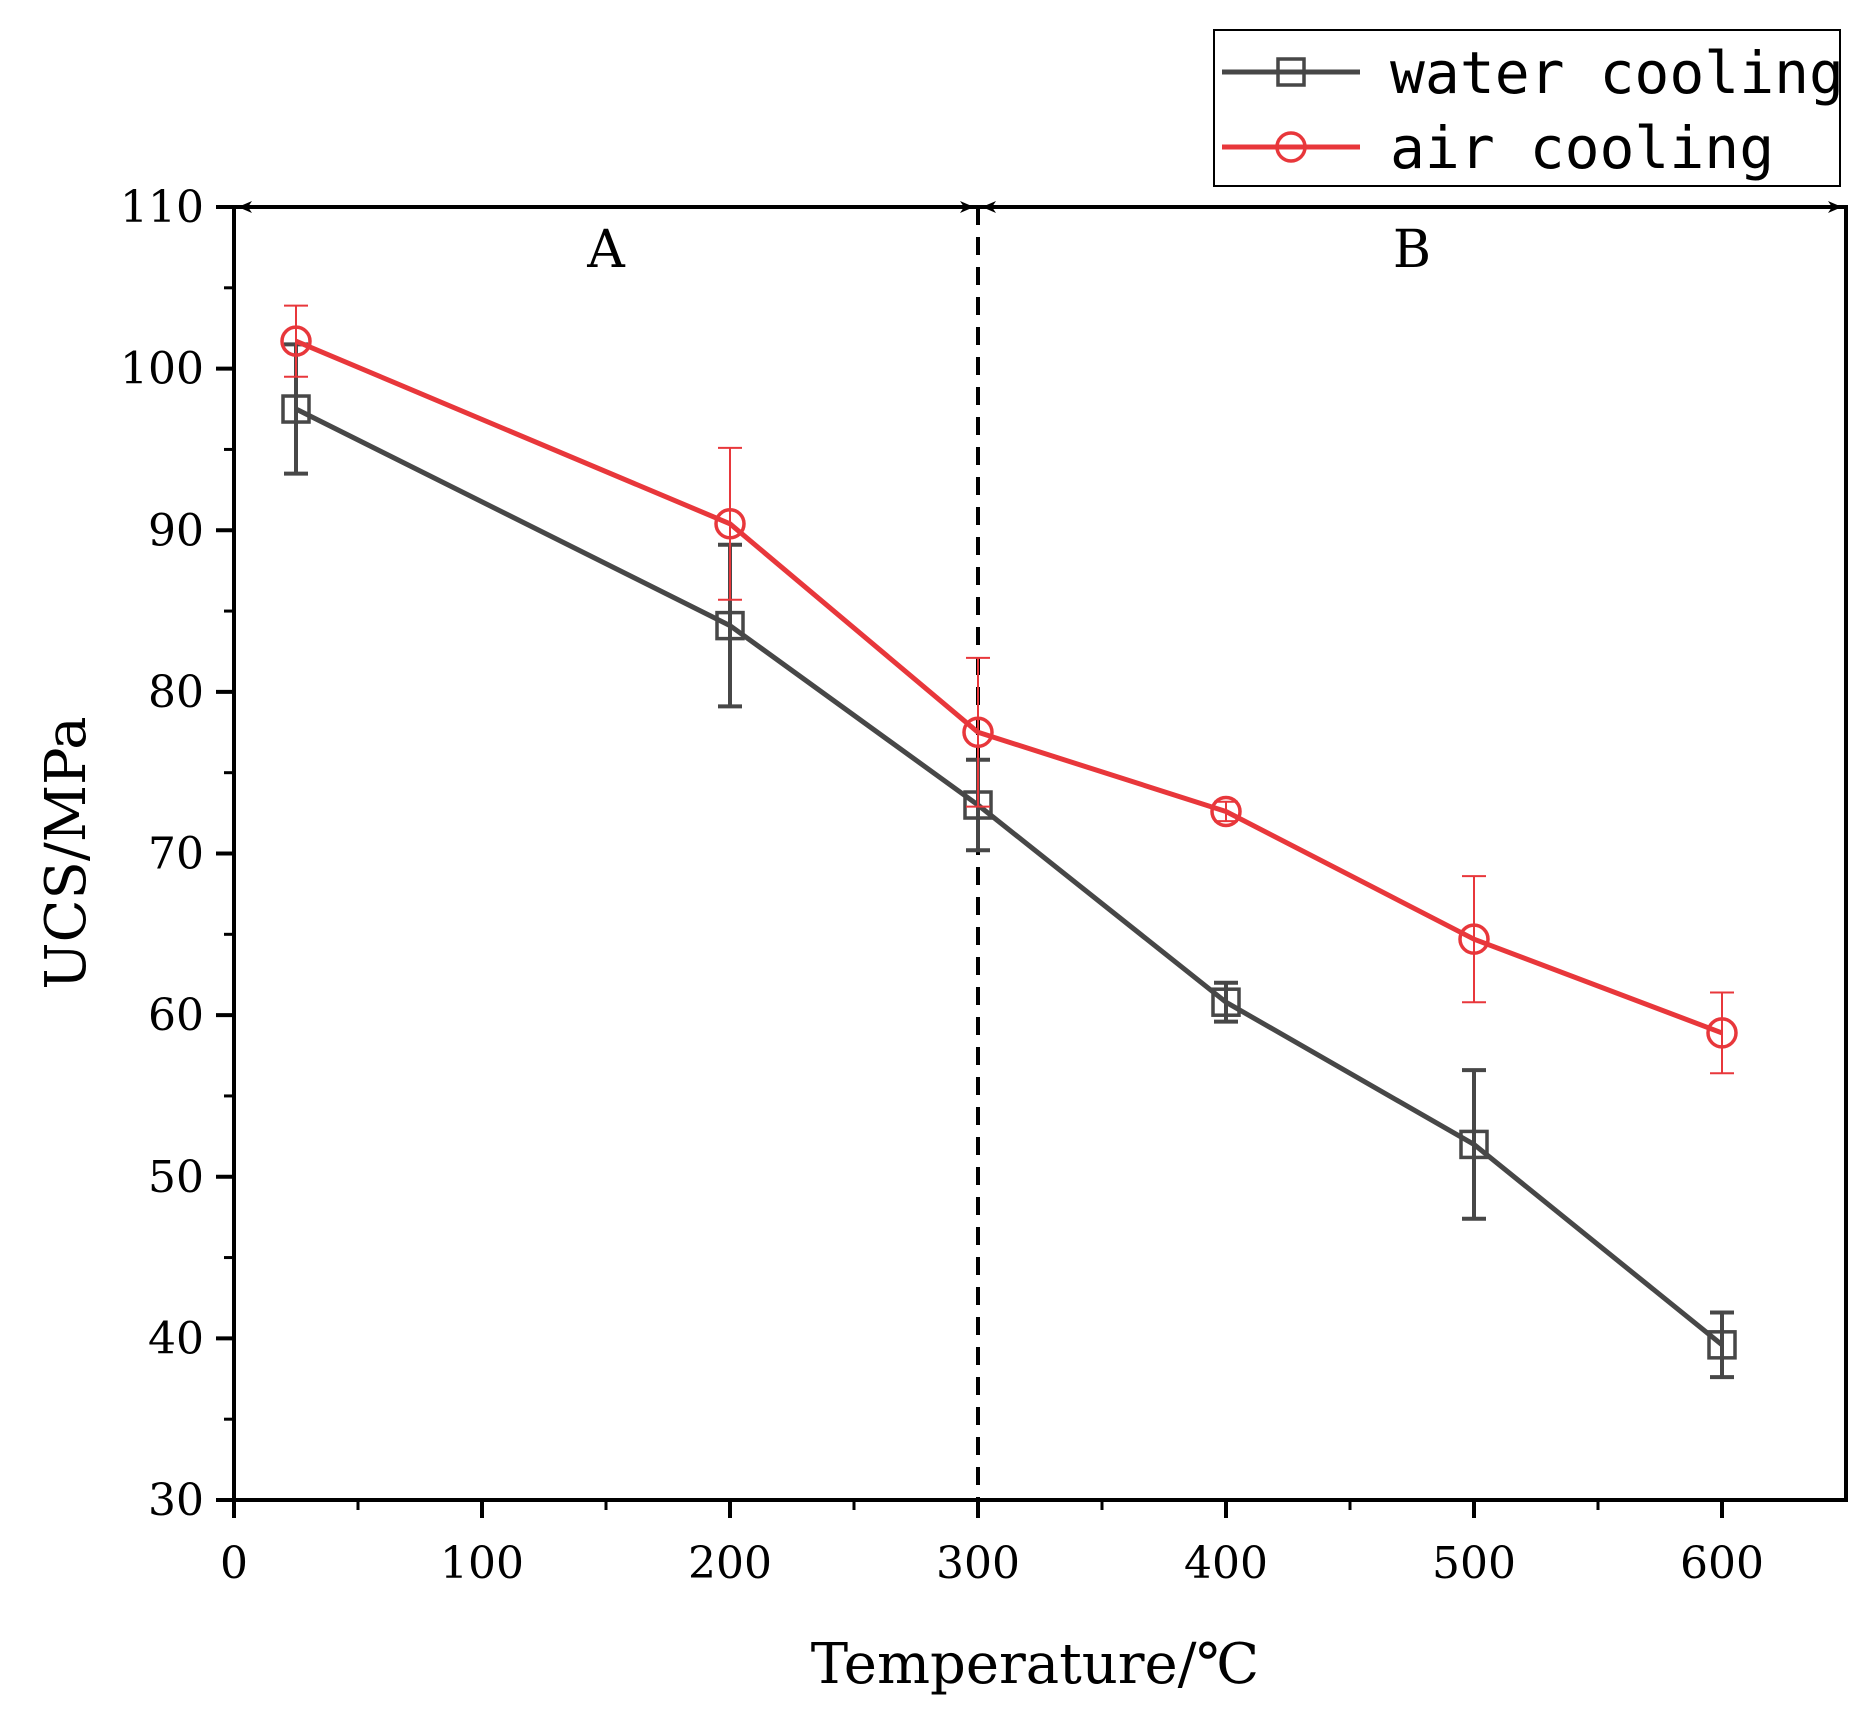 This screenshot has height=1715, width=1874. I want to click on x-tick-label: 100, so click(482, 1563).